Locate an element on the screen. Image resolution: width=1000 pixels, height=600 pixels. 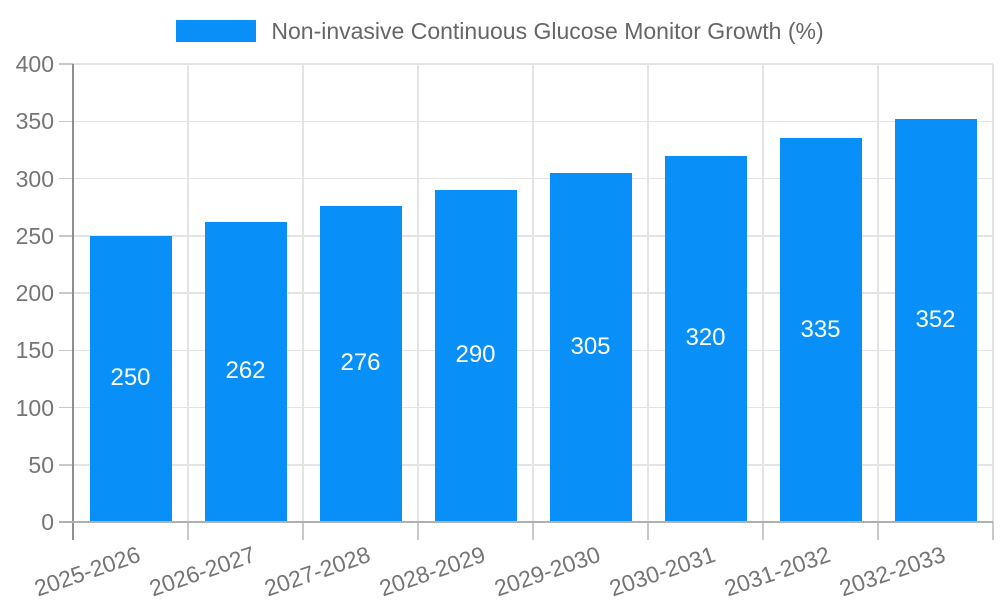
bar-value: 276 is located at coordinates (360, 363).